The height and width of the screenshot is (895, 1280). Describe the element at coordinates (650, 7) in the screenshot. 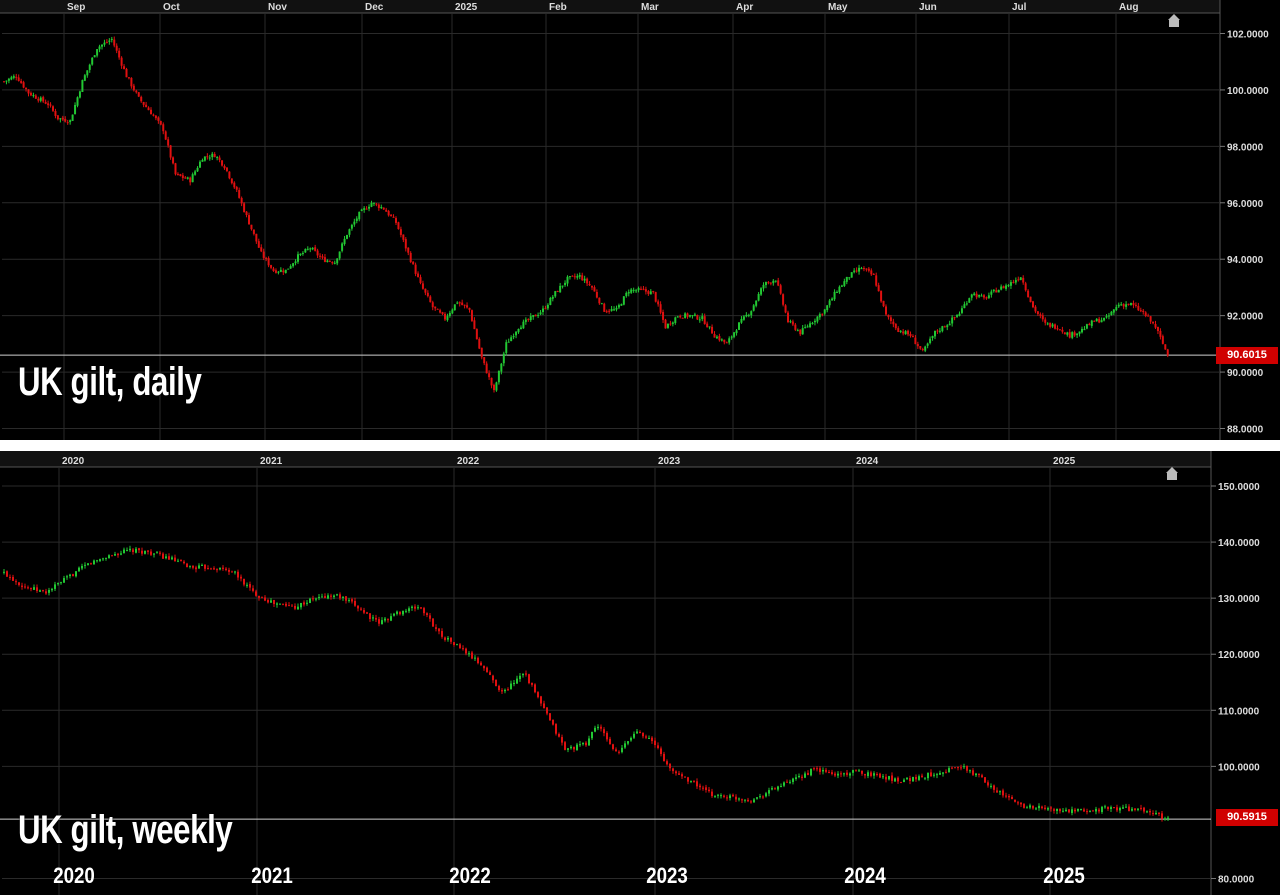

I see `x-axis-label: Mar` at that location.